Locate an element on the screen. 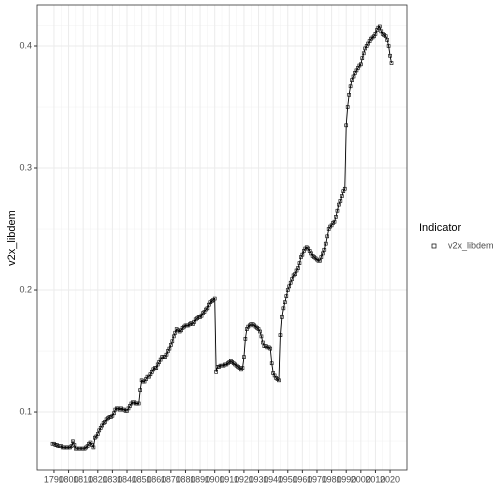 This screenshot has width=504, height=504. x-tick-label: 1870 is located at coordinates (171, 479).